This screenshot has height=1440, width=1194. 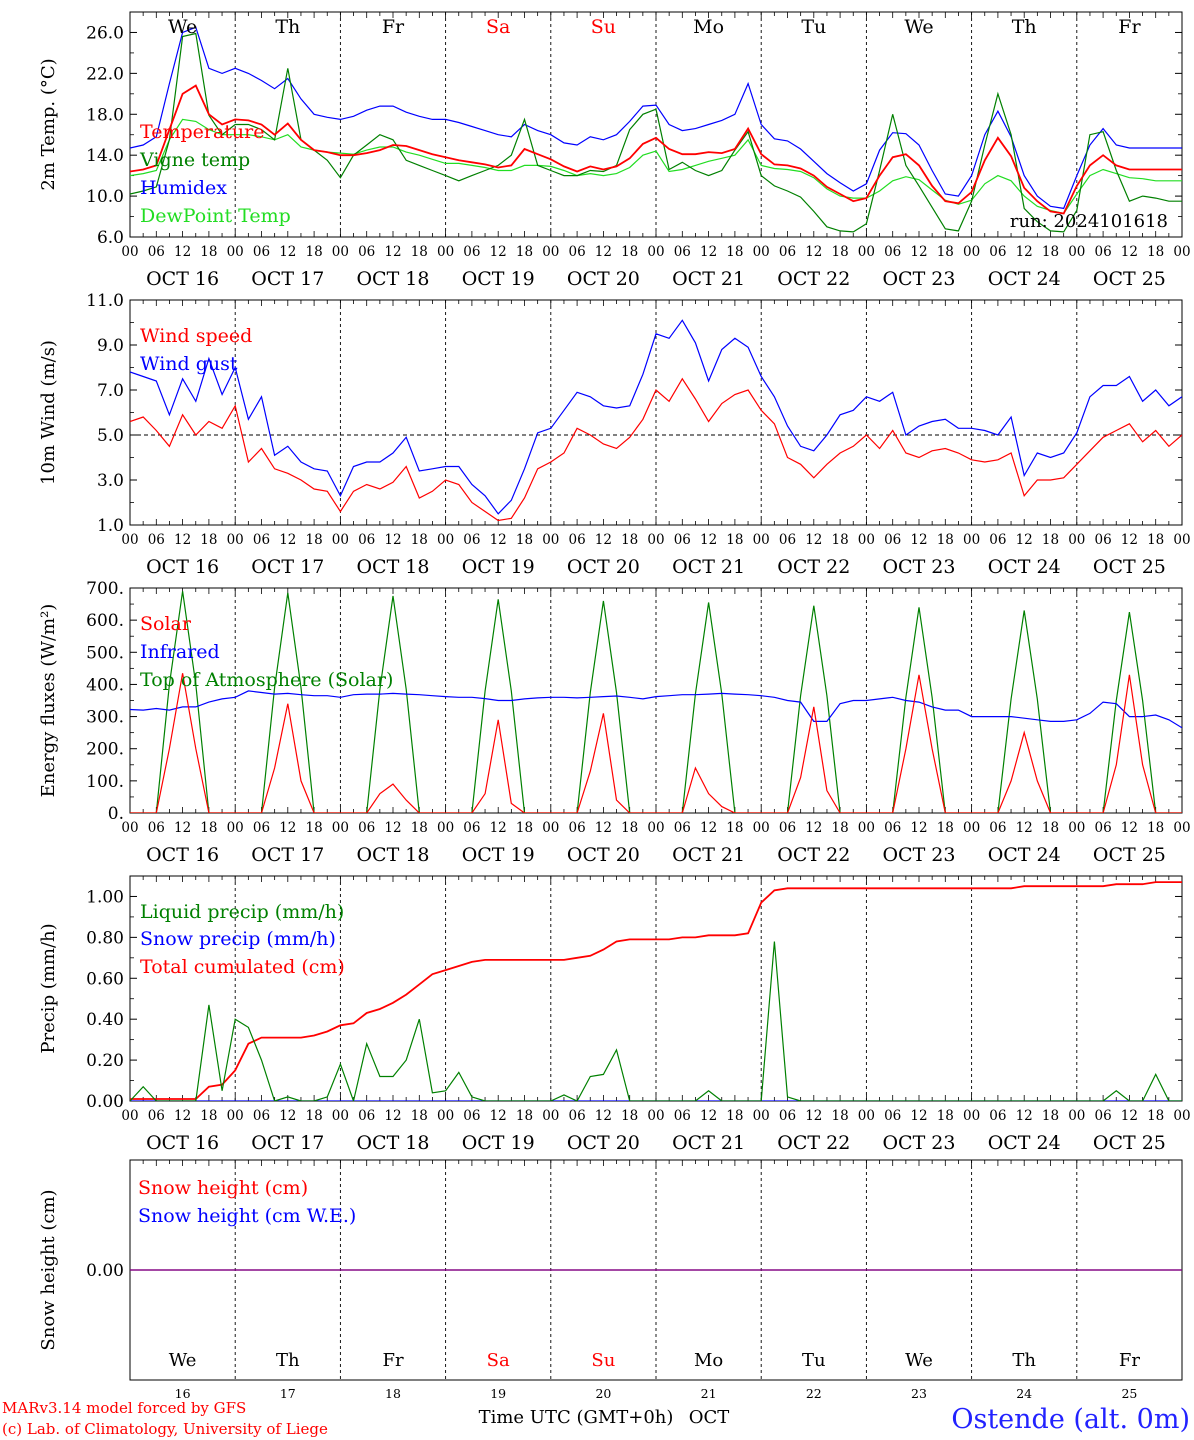 I want to click on day-number-label: 24, so click(x=1024, y=1393).